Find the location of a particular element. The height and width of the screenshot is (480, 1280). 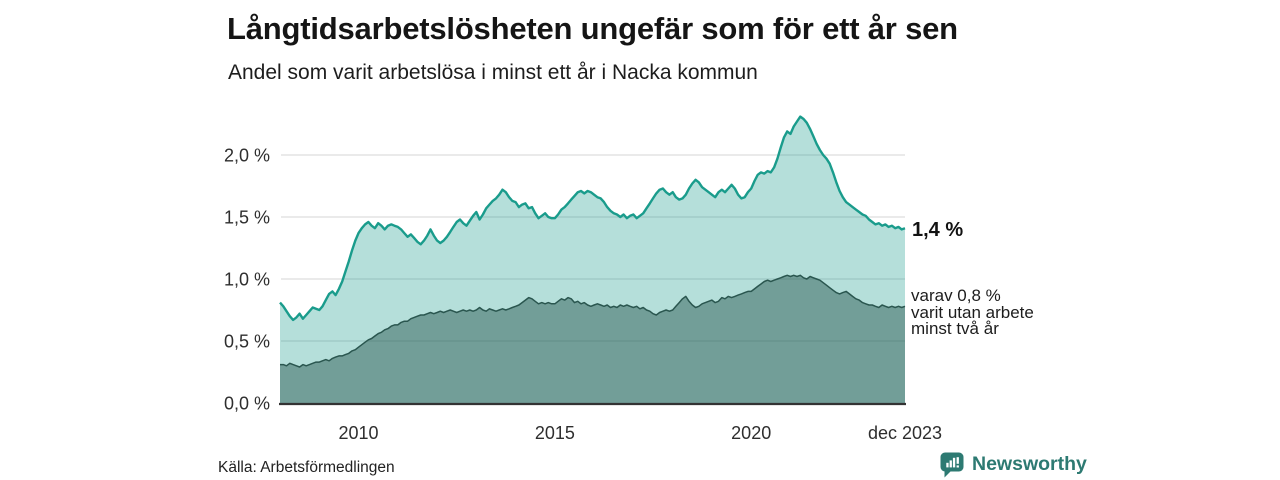

svg-text: 0,0 % is located at coordinates (247, 404).